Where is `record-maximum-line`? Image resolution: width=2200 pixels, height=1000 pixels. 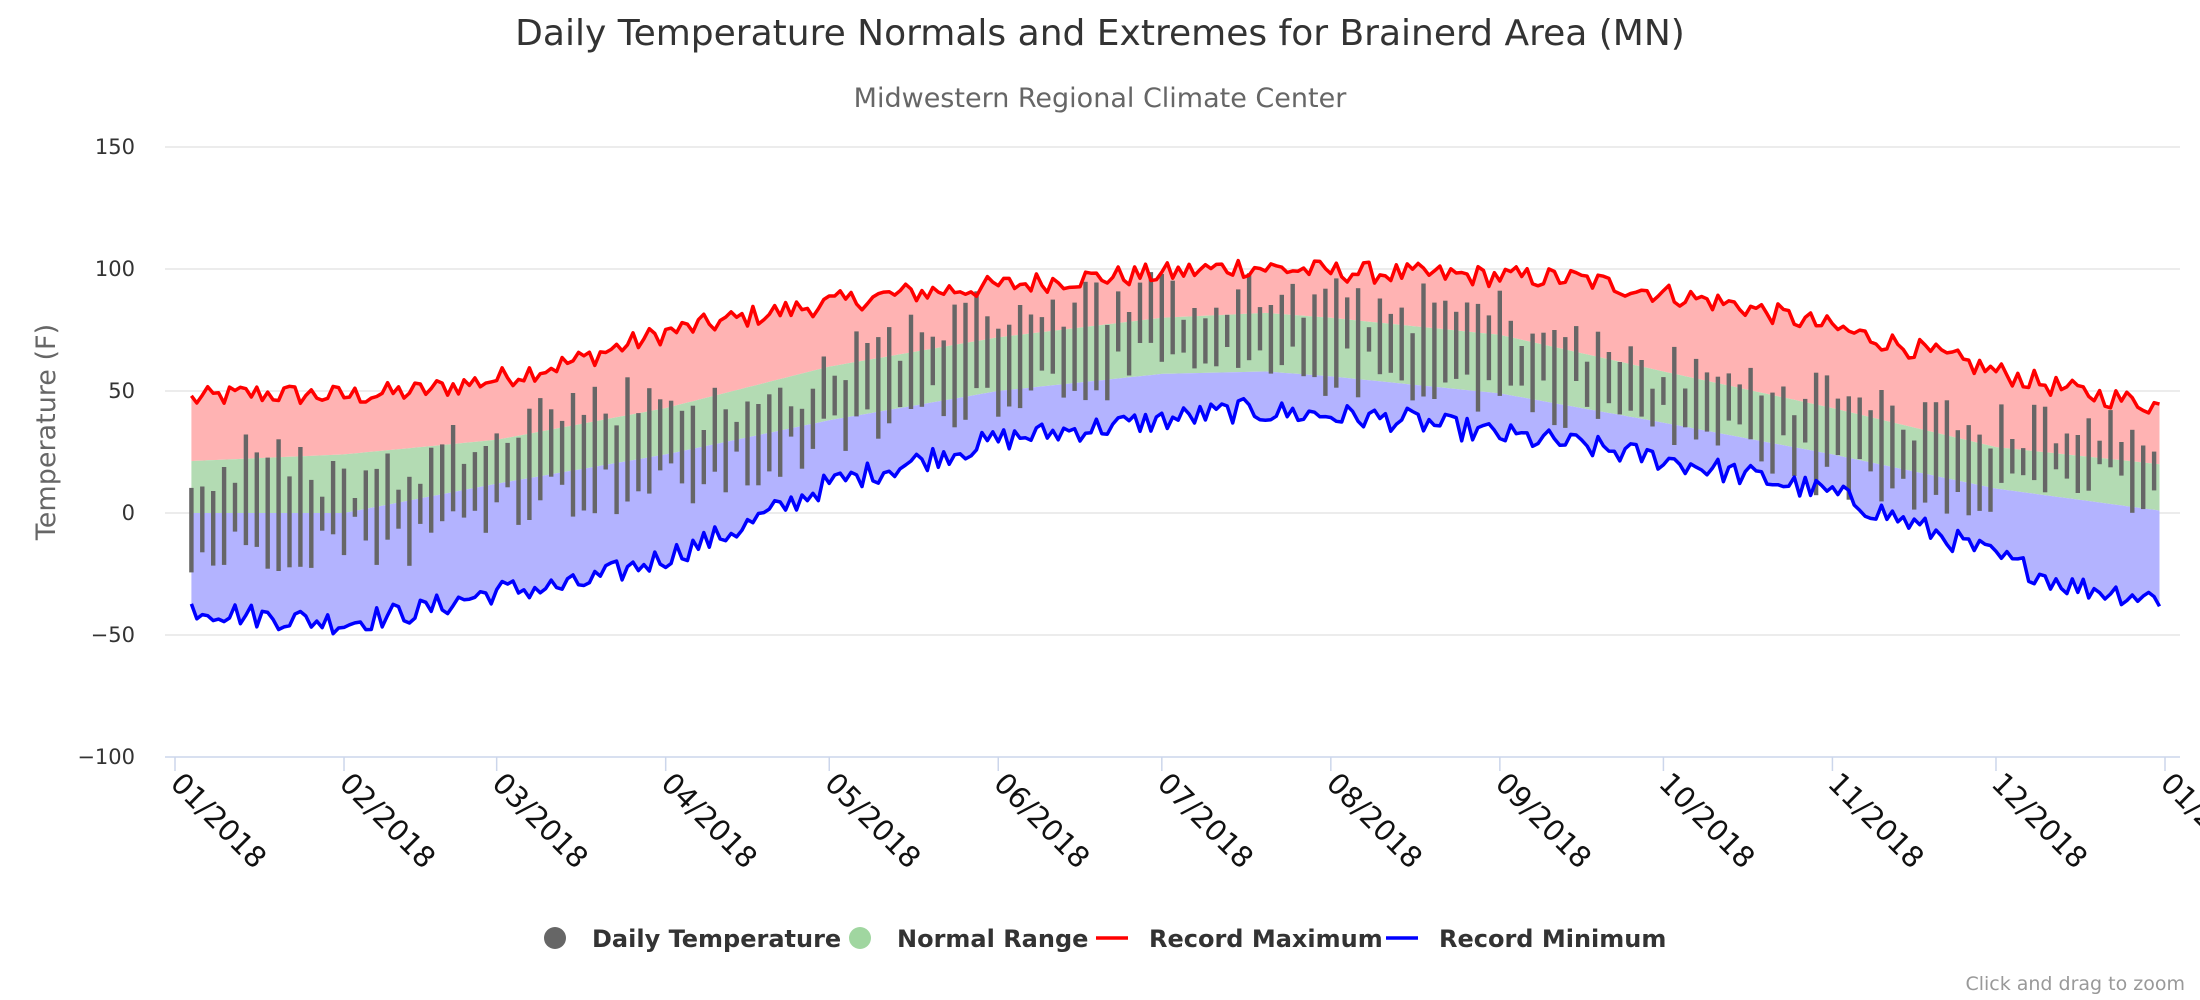 record-maximum-line is located at coordinates (1175, 336).